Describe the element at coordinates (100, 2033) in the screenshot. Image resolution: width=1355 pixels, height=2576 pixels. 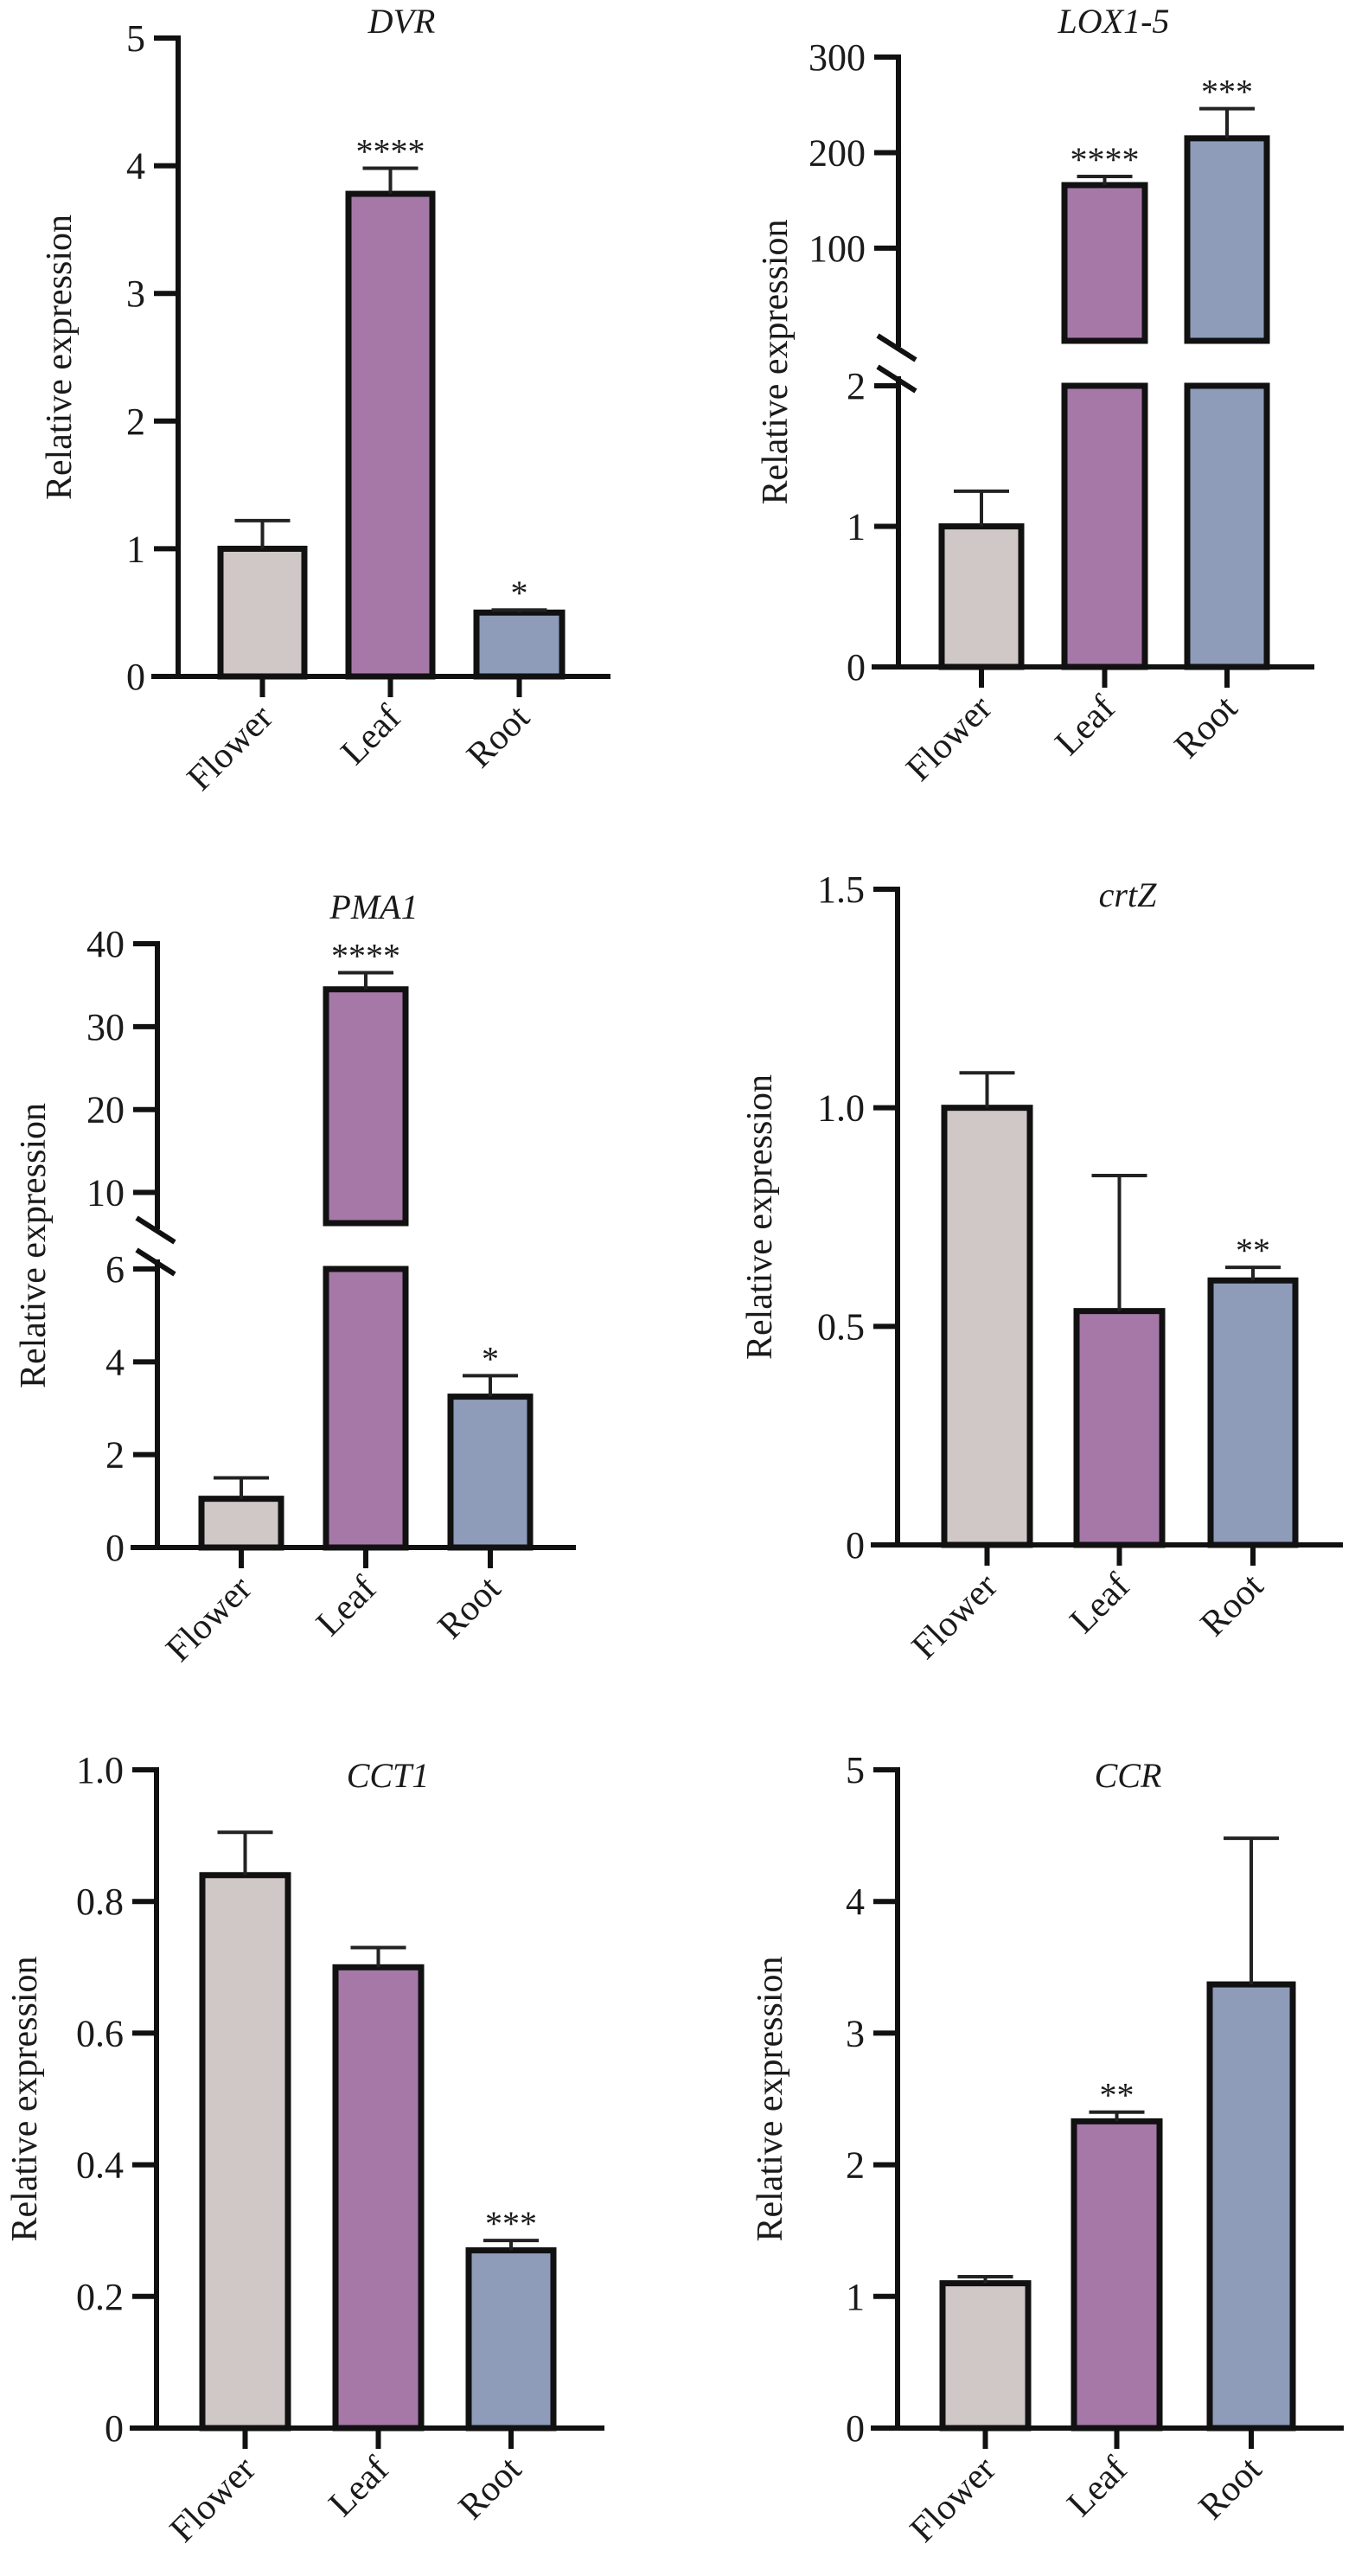
I see `y-tick-label: 0.6` at that location.